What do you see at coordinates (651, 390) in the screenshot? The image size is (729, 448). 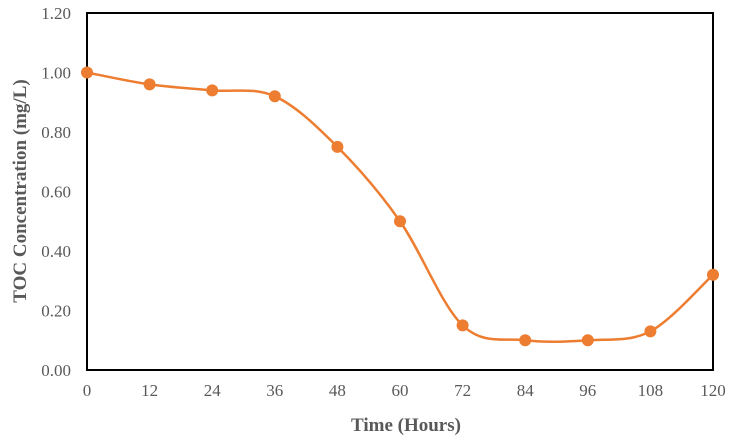 I see `x-tick-label: 108` at bounding box center [651, 390].